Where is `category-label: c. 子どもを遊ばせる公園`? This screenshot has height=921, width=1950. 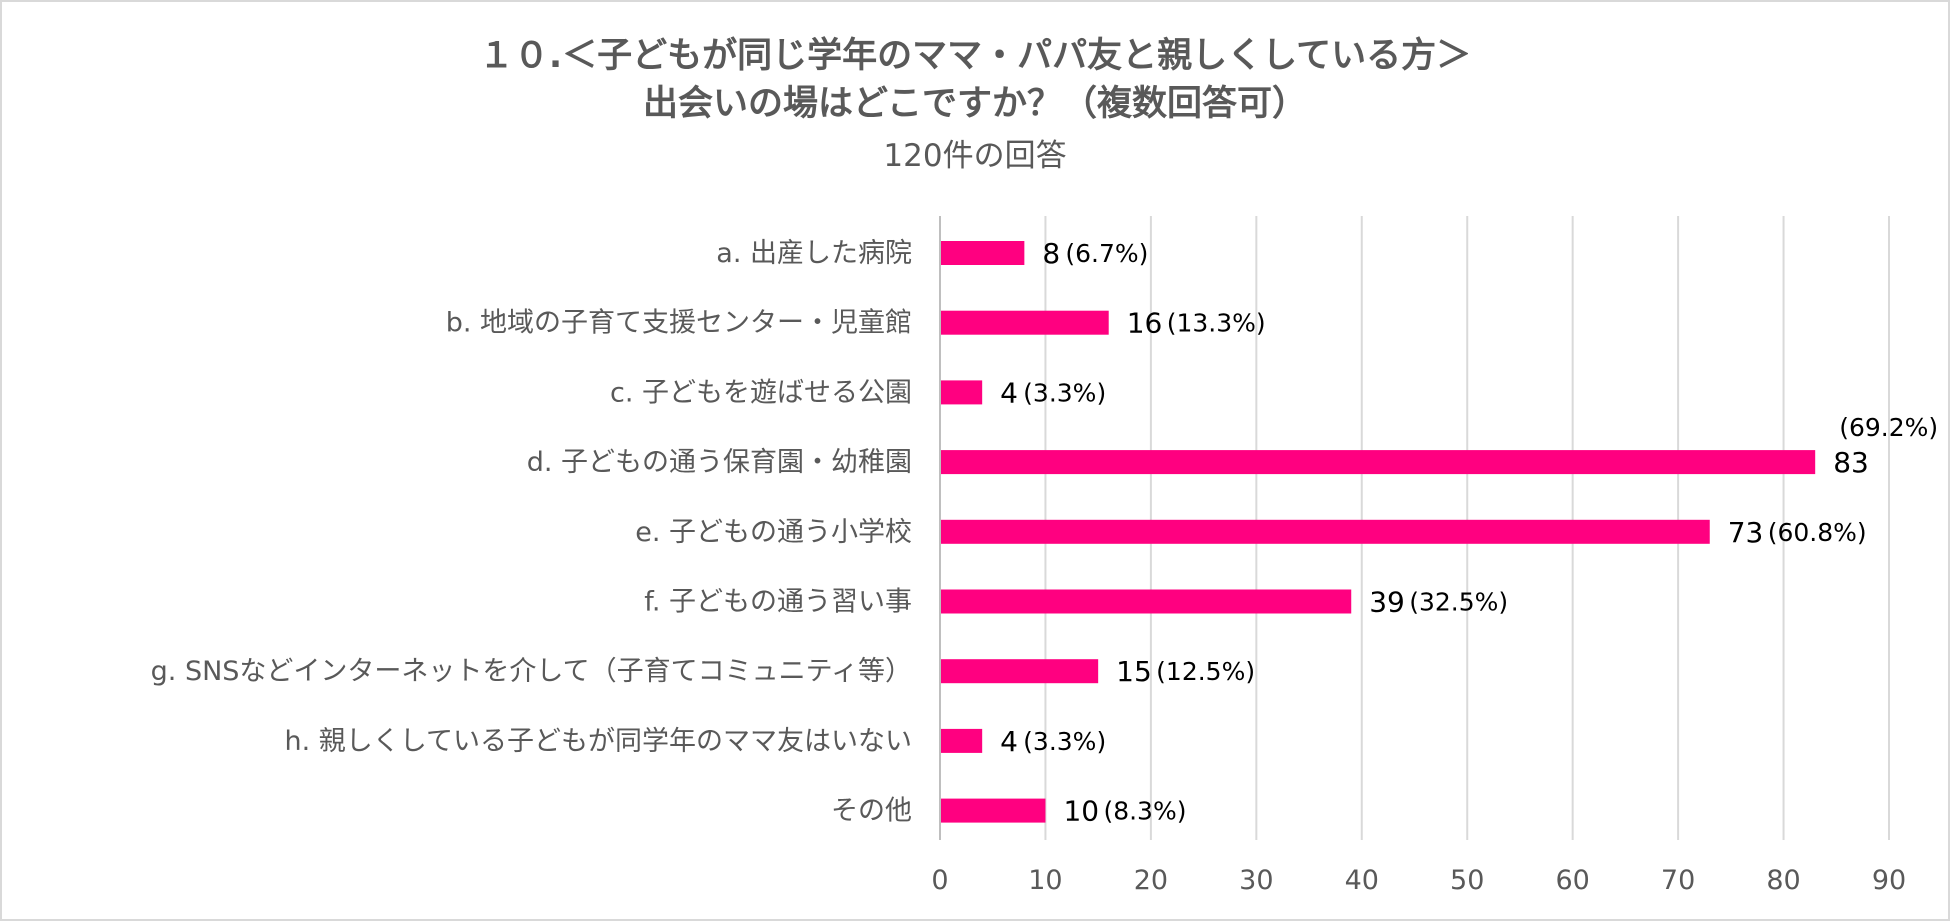 category-label: c. 子どもを遊ばせる公園 is located at coordinates (761, 392).